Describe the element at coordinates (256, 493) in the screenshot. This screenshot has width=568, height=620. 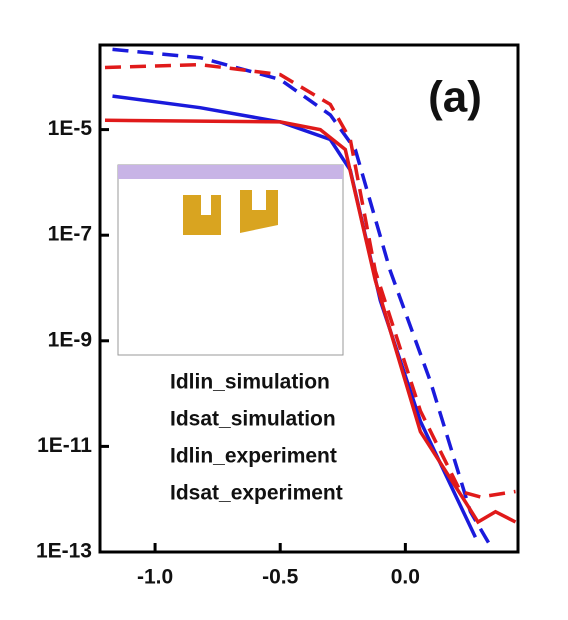
I see `legend-label: Idsat_experiment` at that location.